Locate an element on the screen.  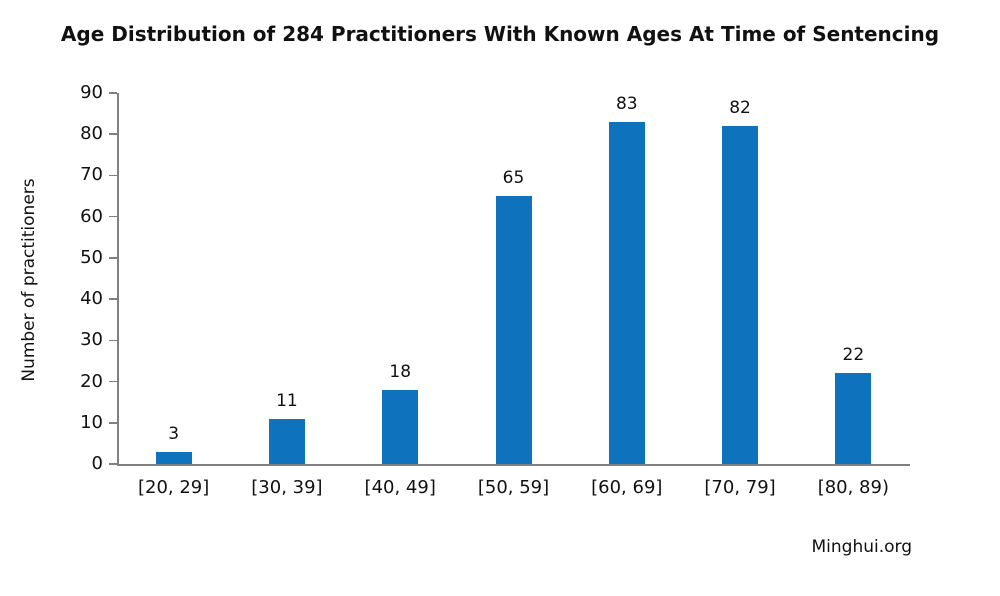
y-tick-label: 50 is located at coordinates (91, 257).